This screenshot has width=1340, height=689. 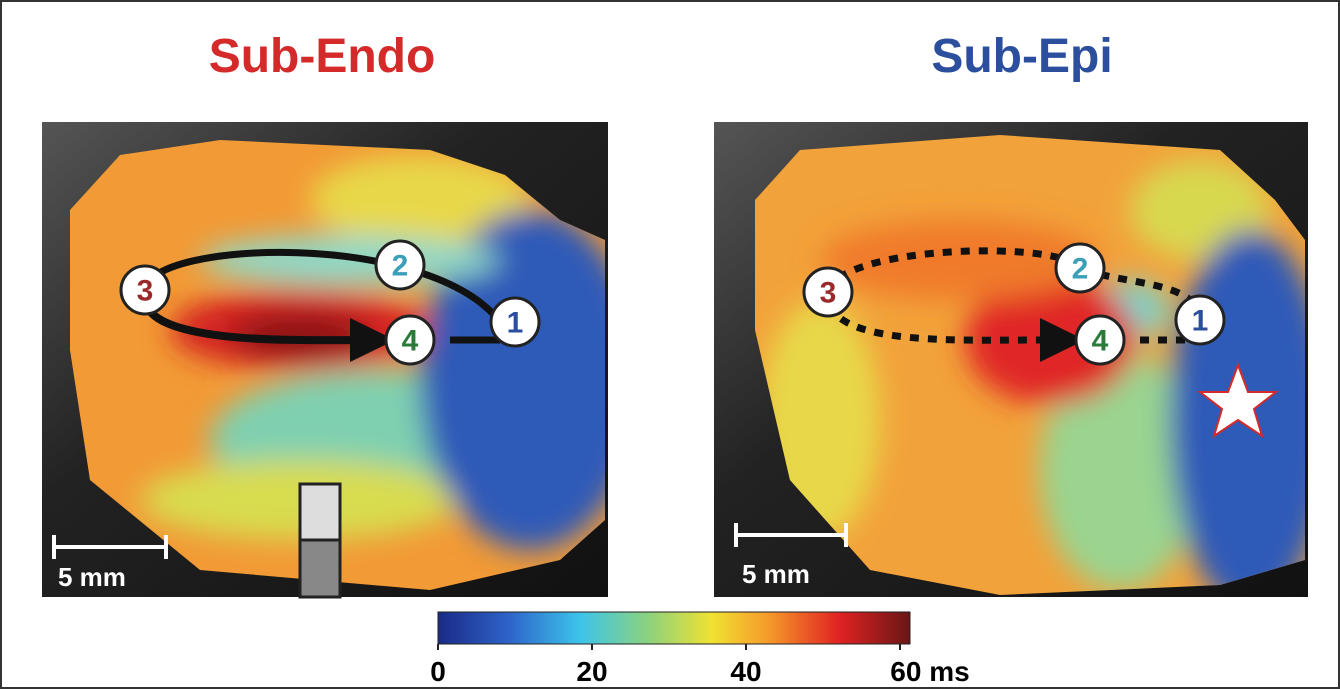 What do you see at coordinates (700, 665) in the screenshot?
I see `colorbar-ticks: 0 20 40 60 ms` at bounding box center [700, 665].